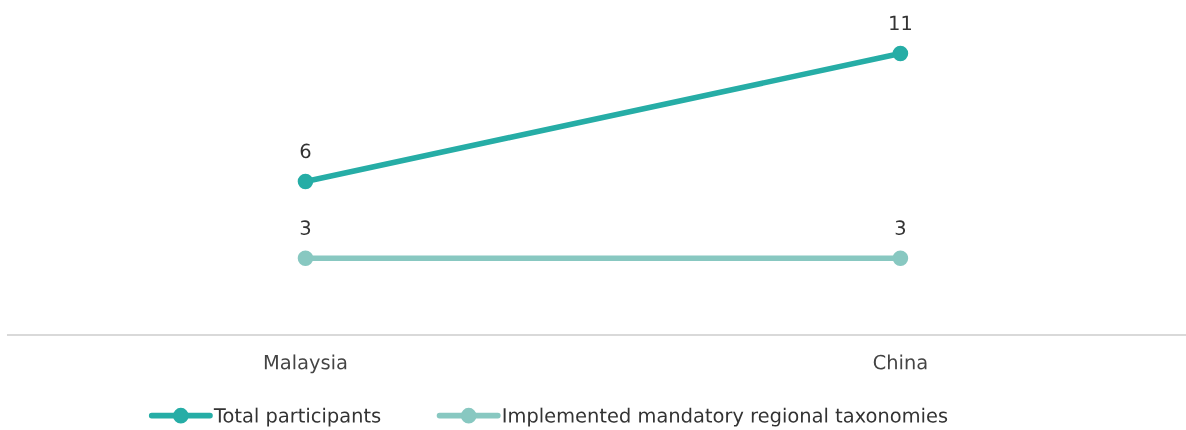 The image size is (1186, 430). Describe the element at coordinates (900, 22) in the screenshot. I see `data-label: 11` at that location.